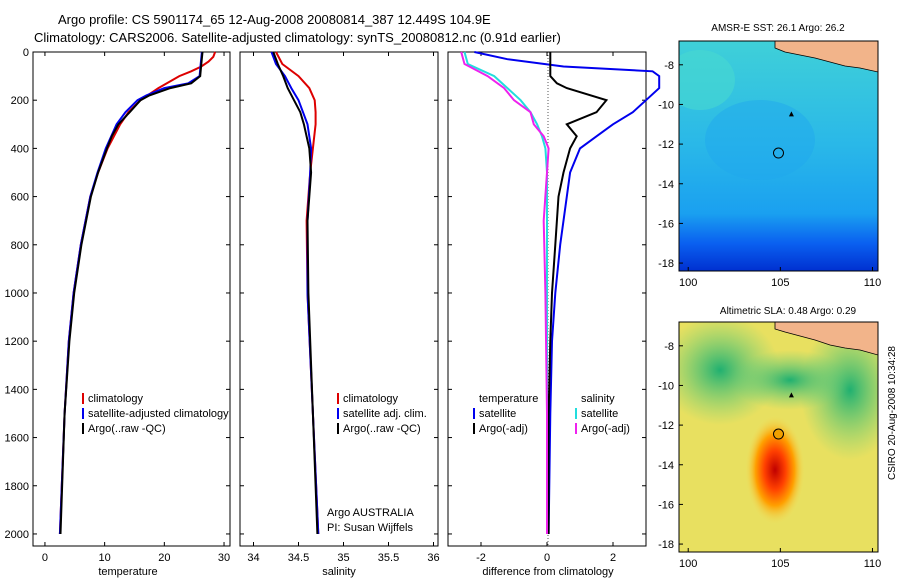 The width and height of the screenshot is (900, 580). Describe the element at coordinates (17, 294) in the screenshot. I see `y-tick-label: 1000` at that location.